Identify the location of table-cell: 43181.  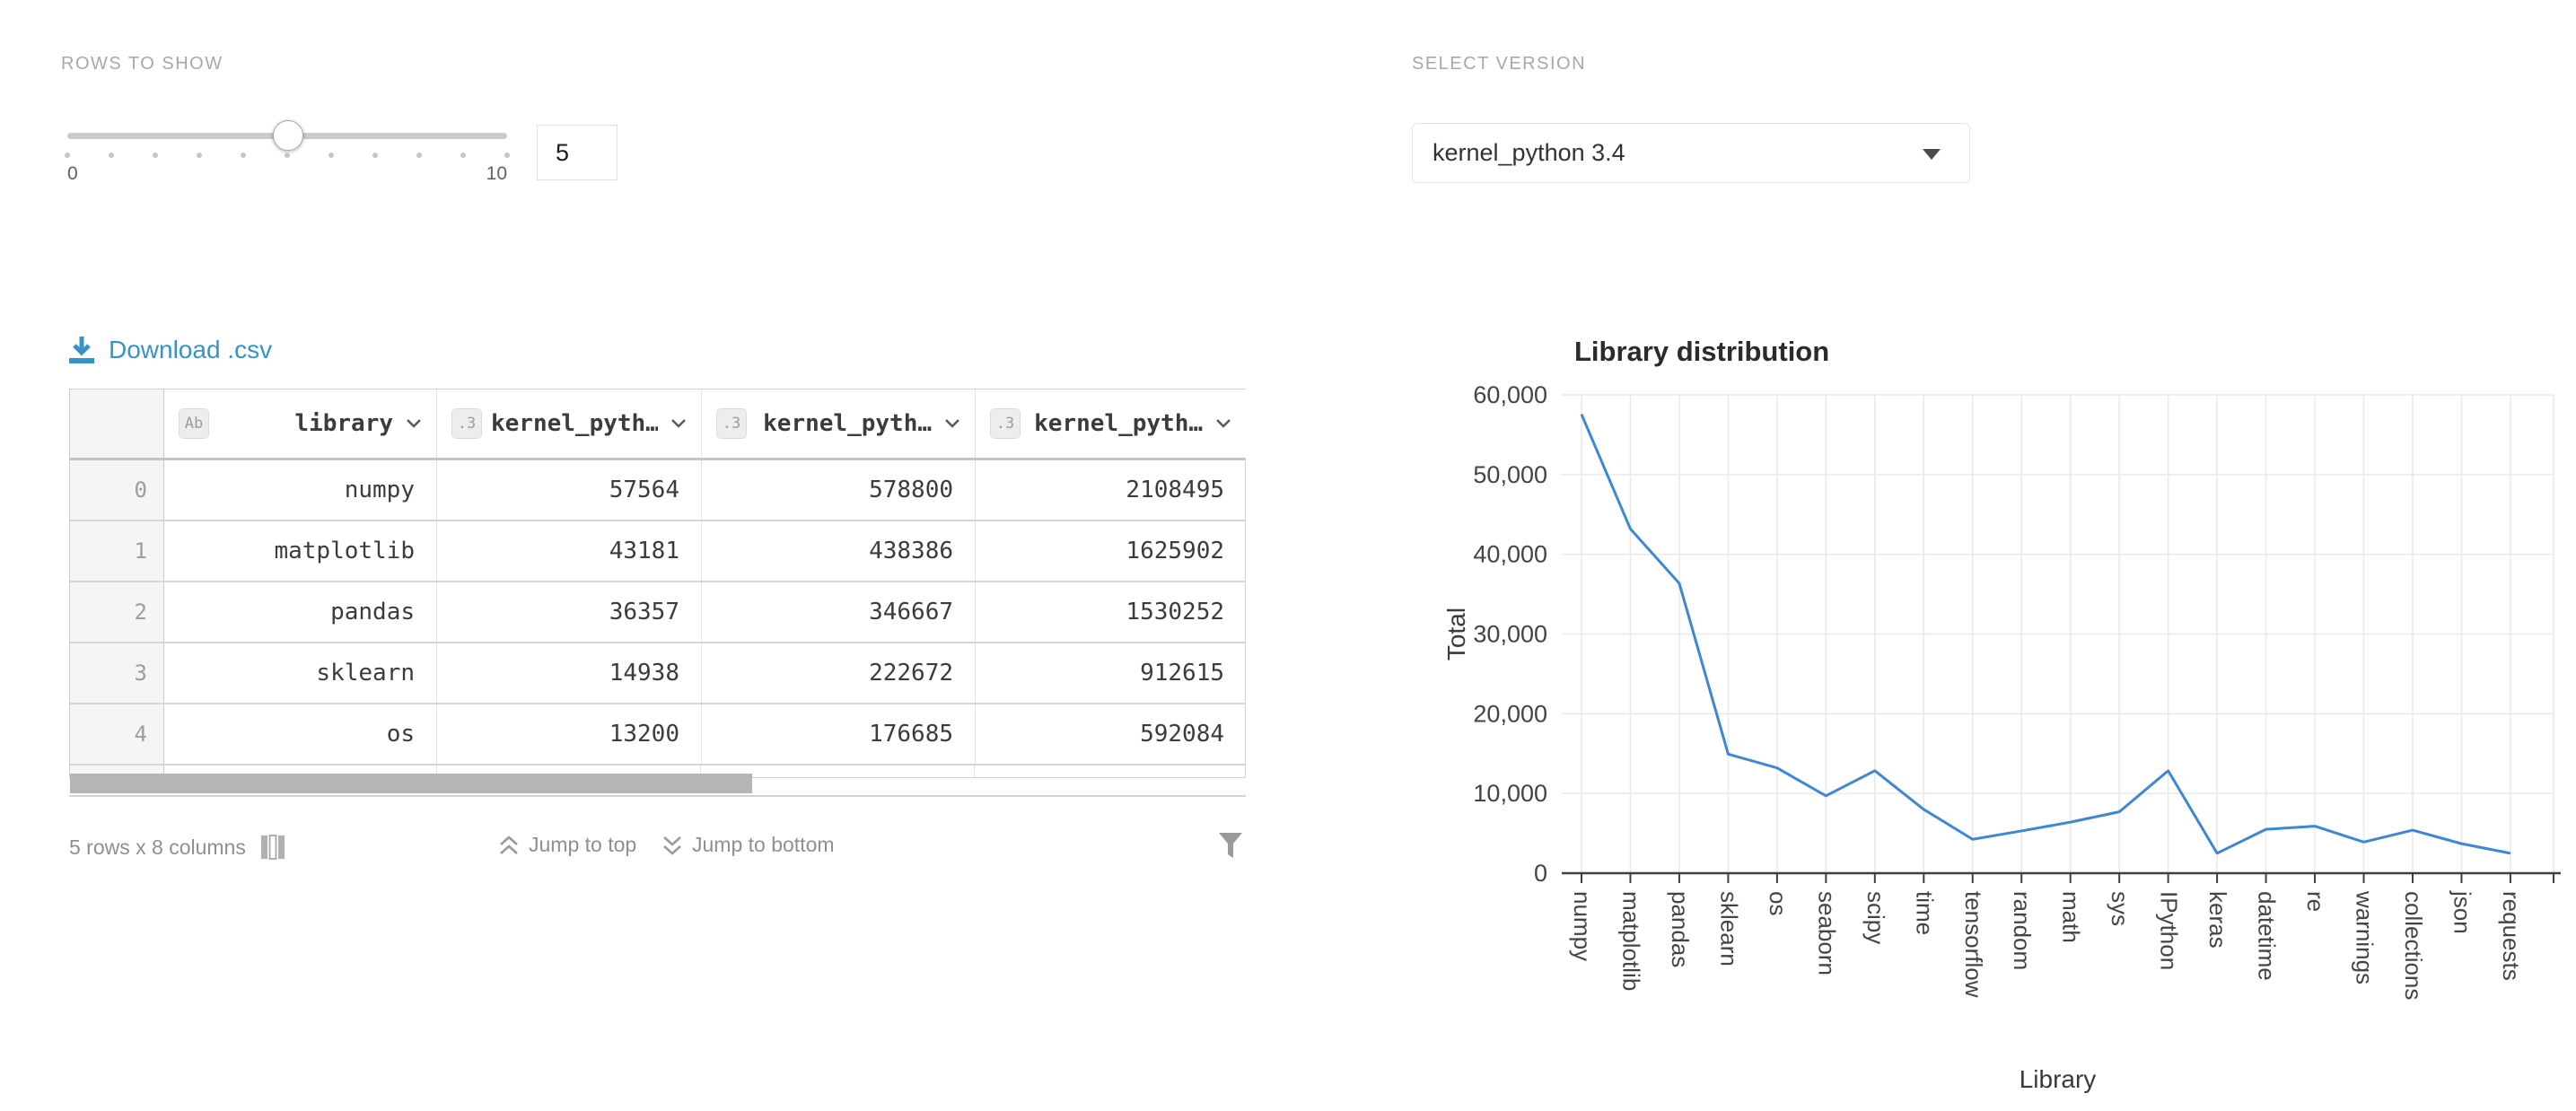
(569, 551).